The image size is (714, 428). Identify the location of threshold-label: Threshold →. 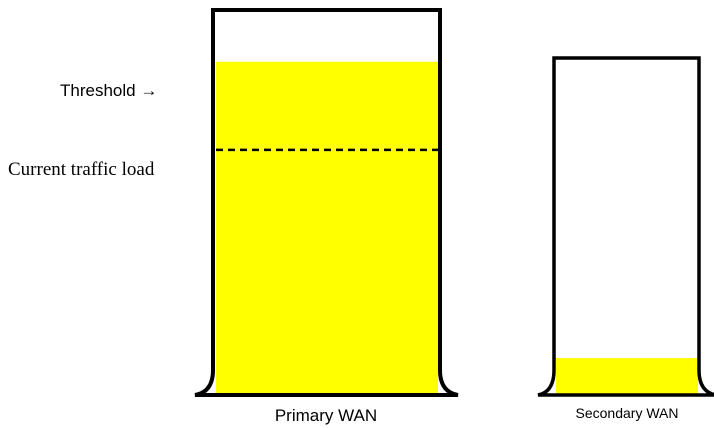
(108, 90).